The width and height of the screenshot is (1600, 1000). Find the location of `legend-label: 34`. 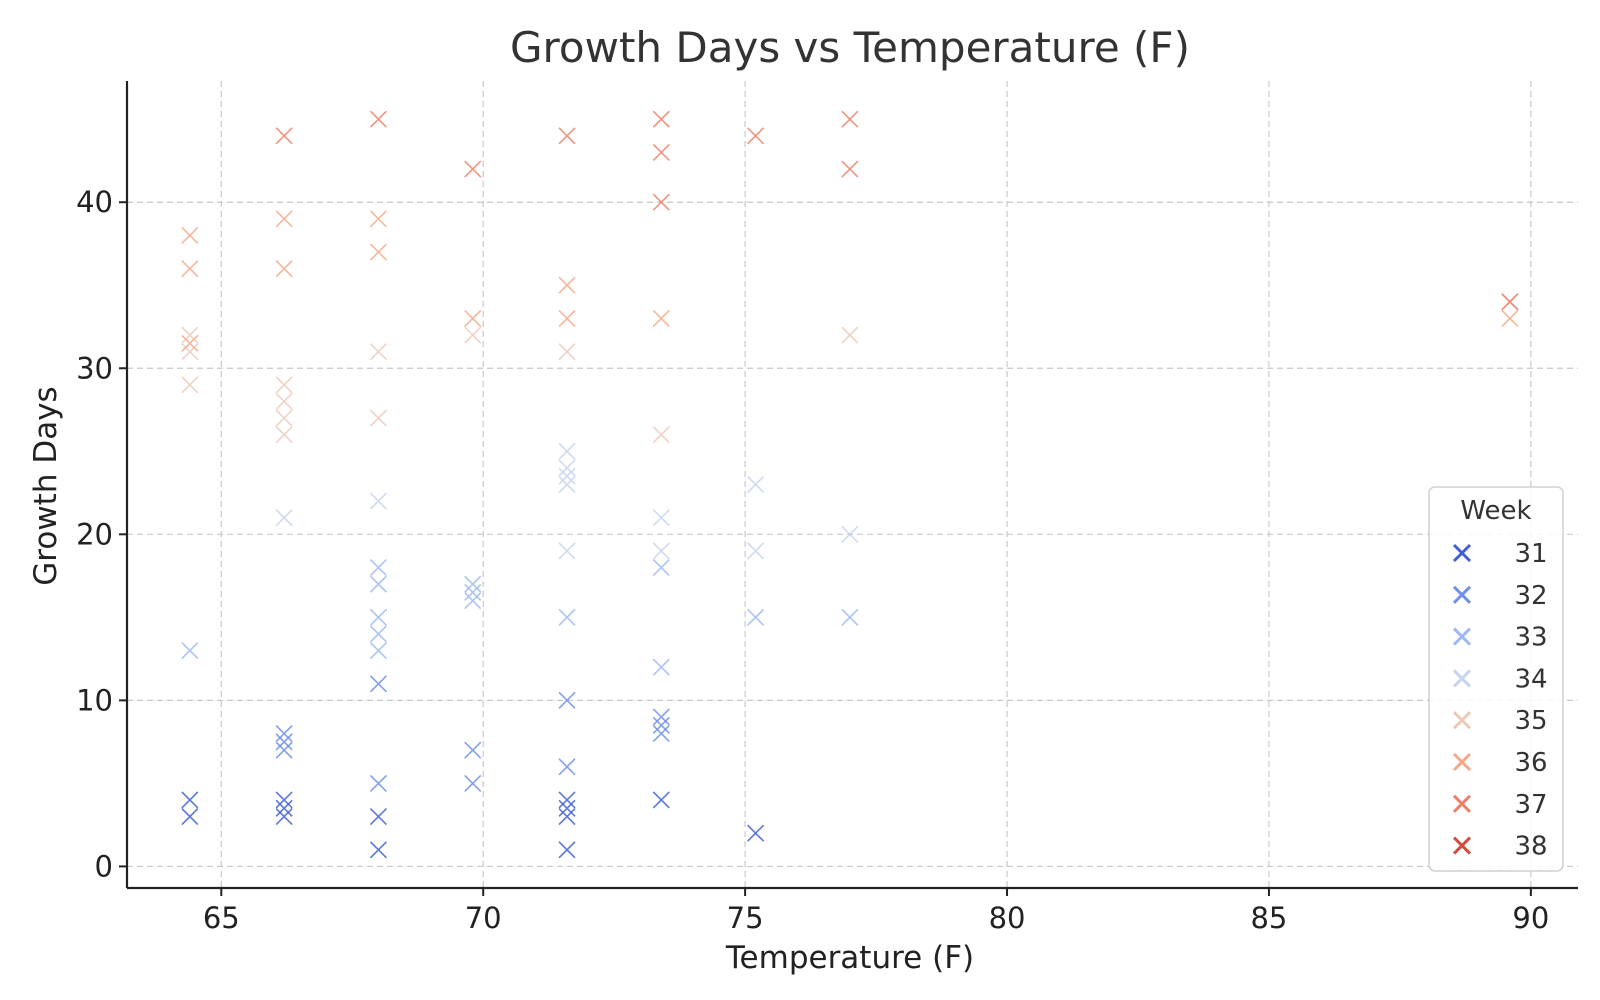

legend-label: 34 is located at coordinates (1530, 679).